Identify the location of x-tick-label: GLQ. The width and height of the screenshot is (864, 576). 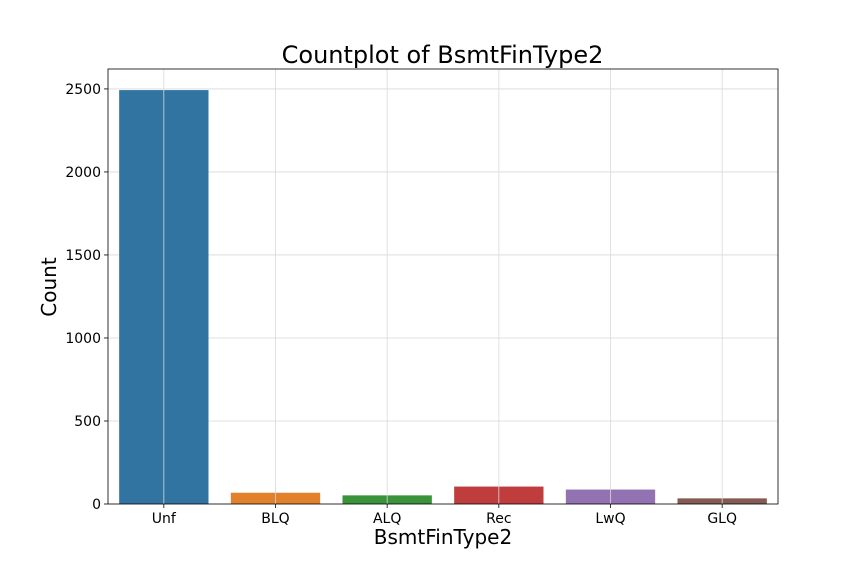
(722, 519).